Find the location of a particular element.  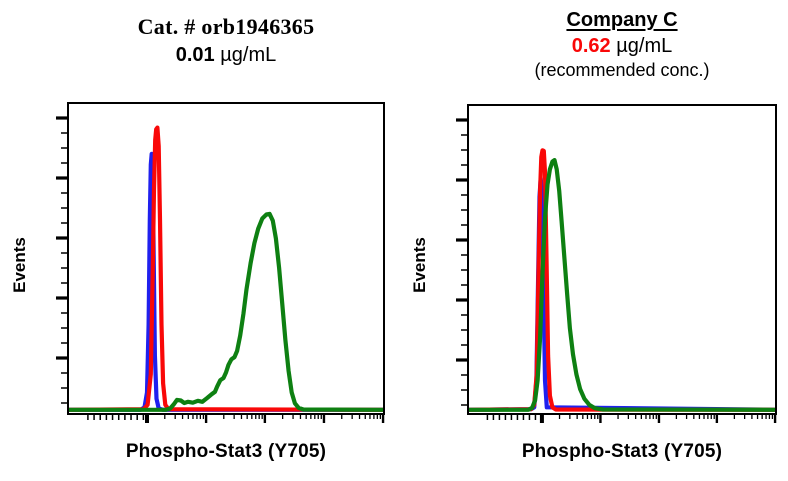

left-conc-unit: µg/mL is located at coordinates (245, 55).